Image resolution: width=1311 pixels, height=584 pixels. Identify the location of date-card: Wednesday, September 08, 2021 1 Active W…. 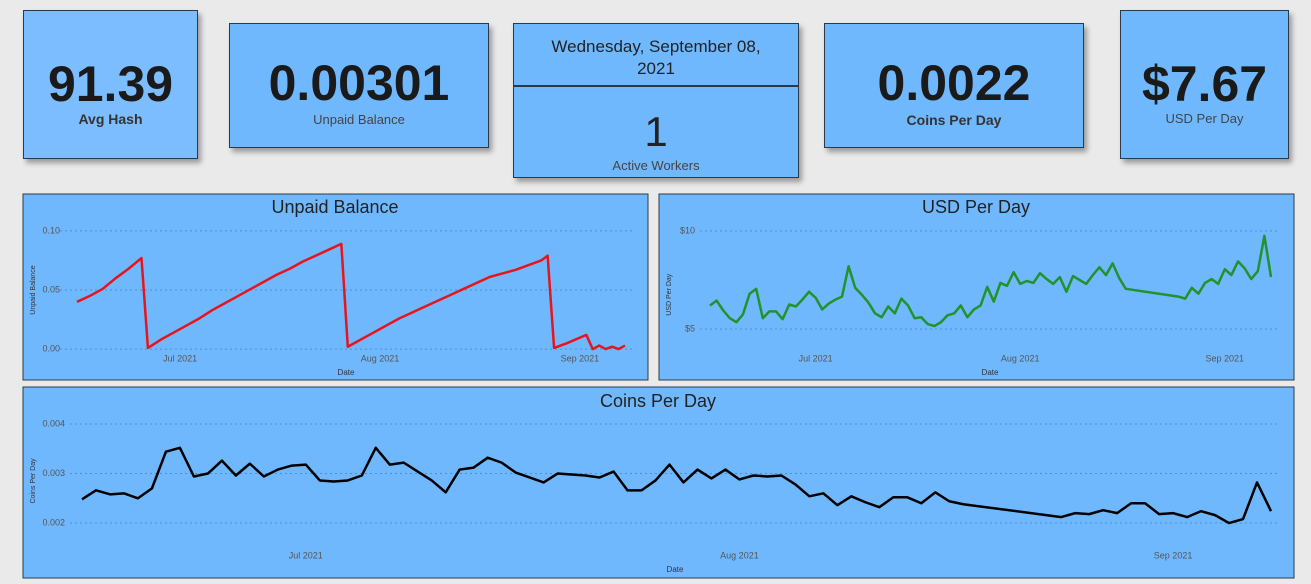
(656, 100).